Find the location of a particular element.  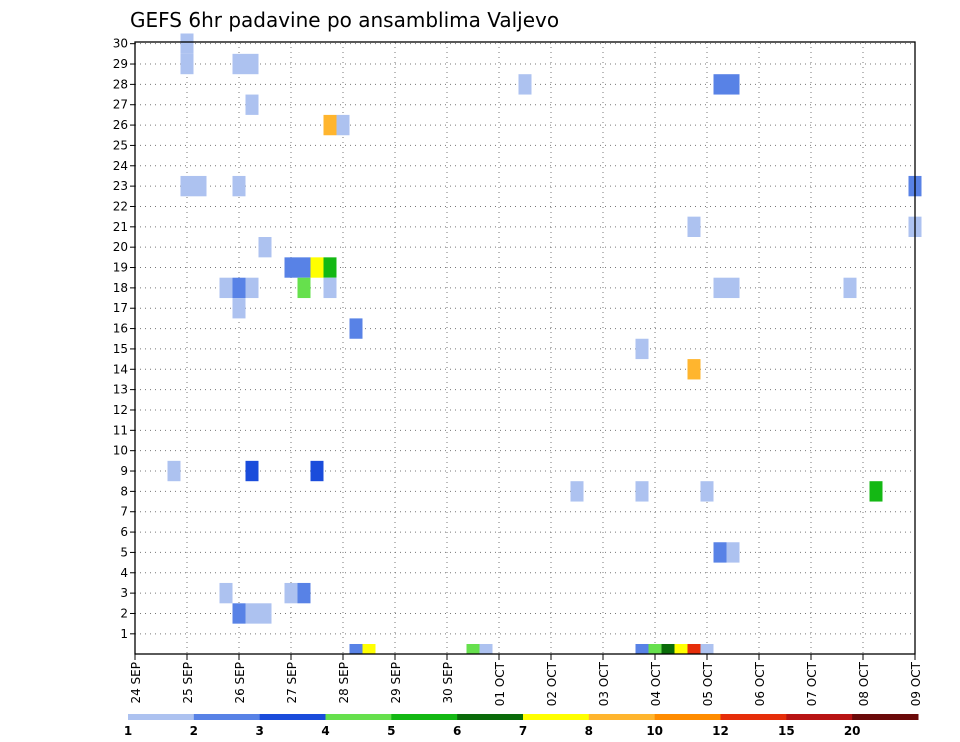

y-tick-label: 9 is located at coordinates (124, 471).